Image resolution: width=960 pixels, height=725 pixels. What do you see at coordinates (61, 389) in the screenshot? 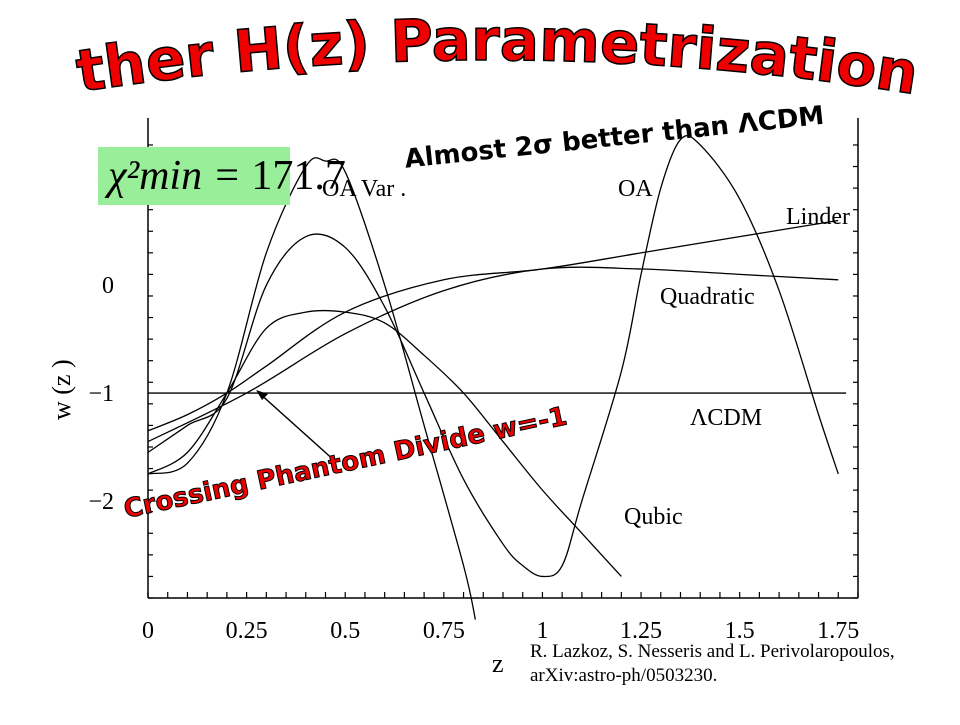
I see `y-axis-label: w (z )` at bounding box center [61, 389].